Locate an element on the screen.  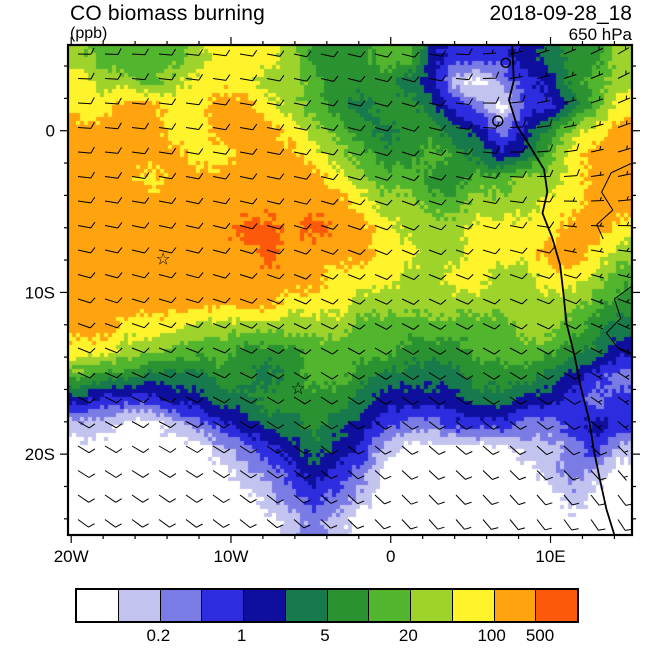
colorbar-tick-label: 500 is located at coordinates (540, 635).